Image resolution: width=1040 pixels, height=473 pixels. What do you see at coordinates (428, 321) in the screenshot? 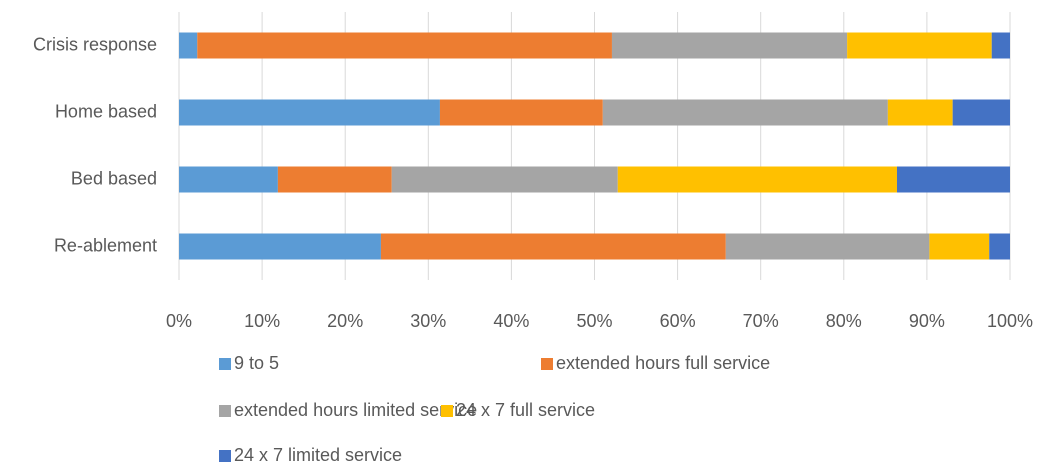
I see `x-tick-label: 30%` at bounding box center [428, 321].